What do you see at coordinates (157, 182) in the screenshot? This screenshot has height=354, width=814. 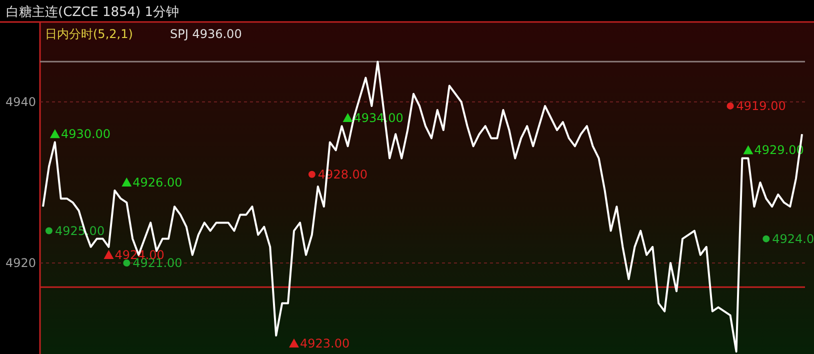 I see `annotation: 4926.00` at bounding box center [157, 182].